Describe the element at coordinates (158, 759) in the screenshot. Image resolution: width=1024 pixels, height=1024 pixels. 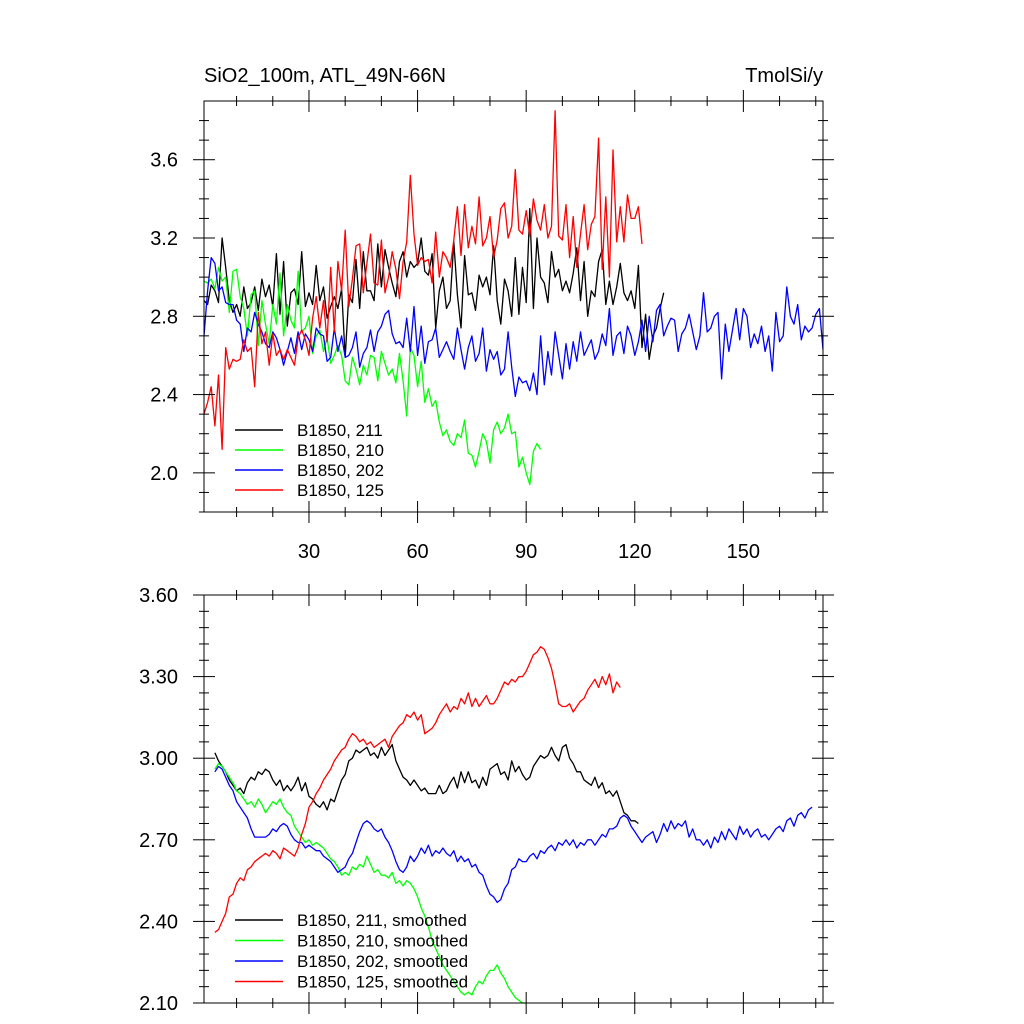
I see `bottom-ytick-label: 3.00` at that location.